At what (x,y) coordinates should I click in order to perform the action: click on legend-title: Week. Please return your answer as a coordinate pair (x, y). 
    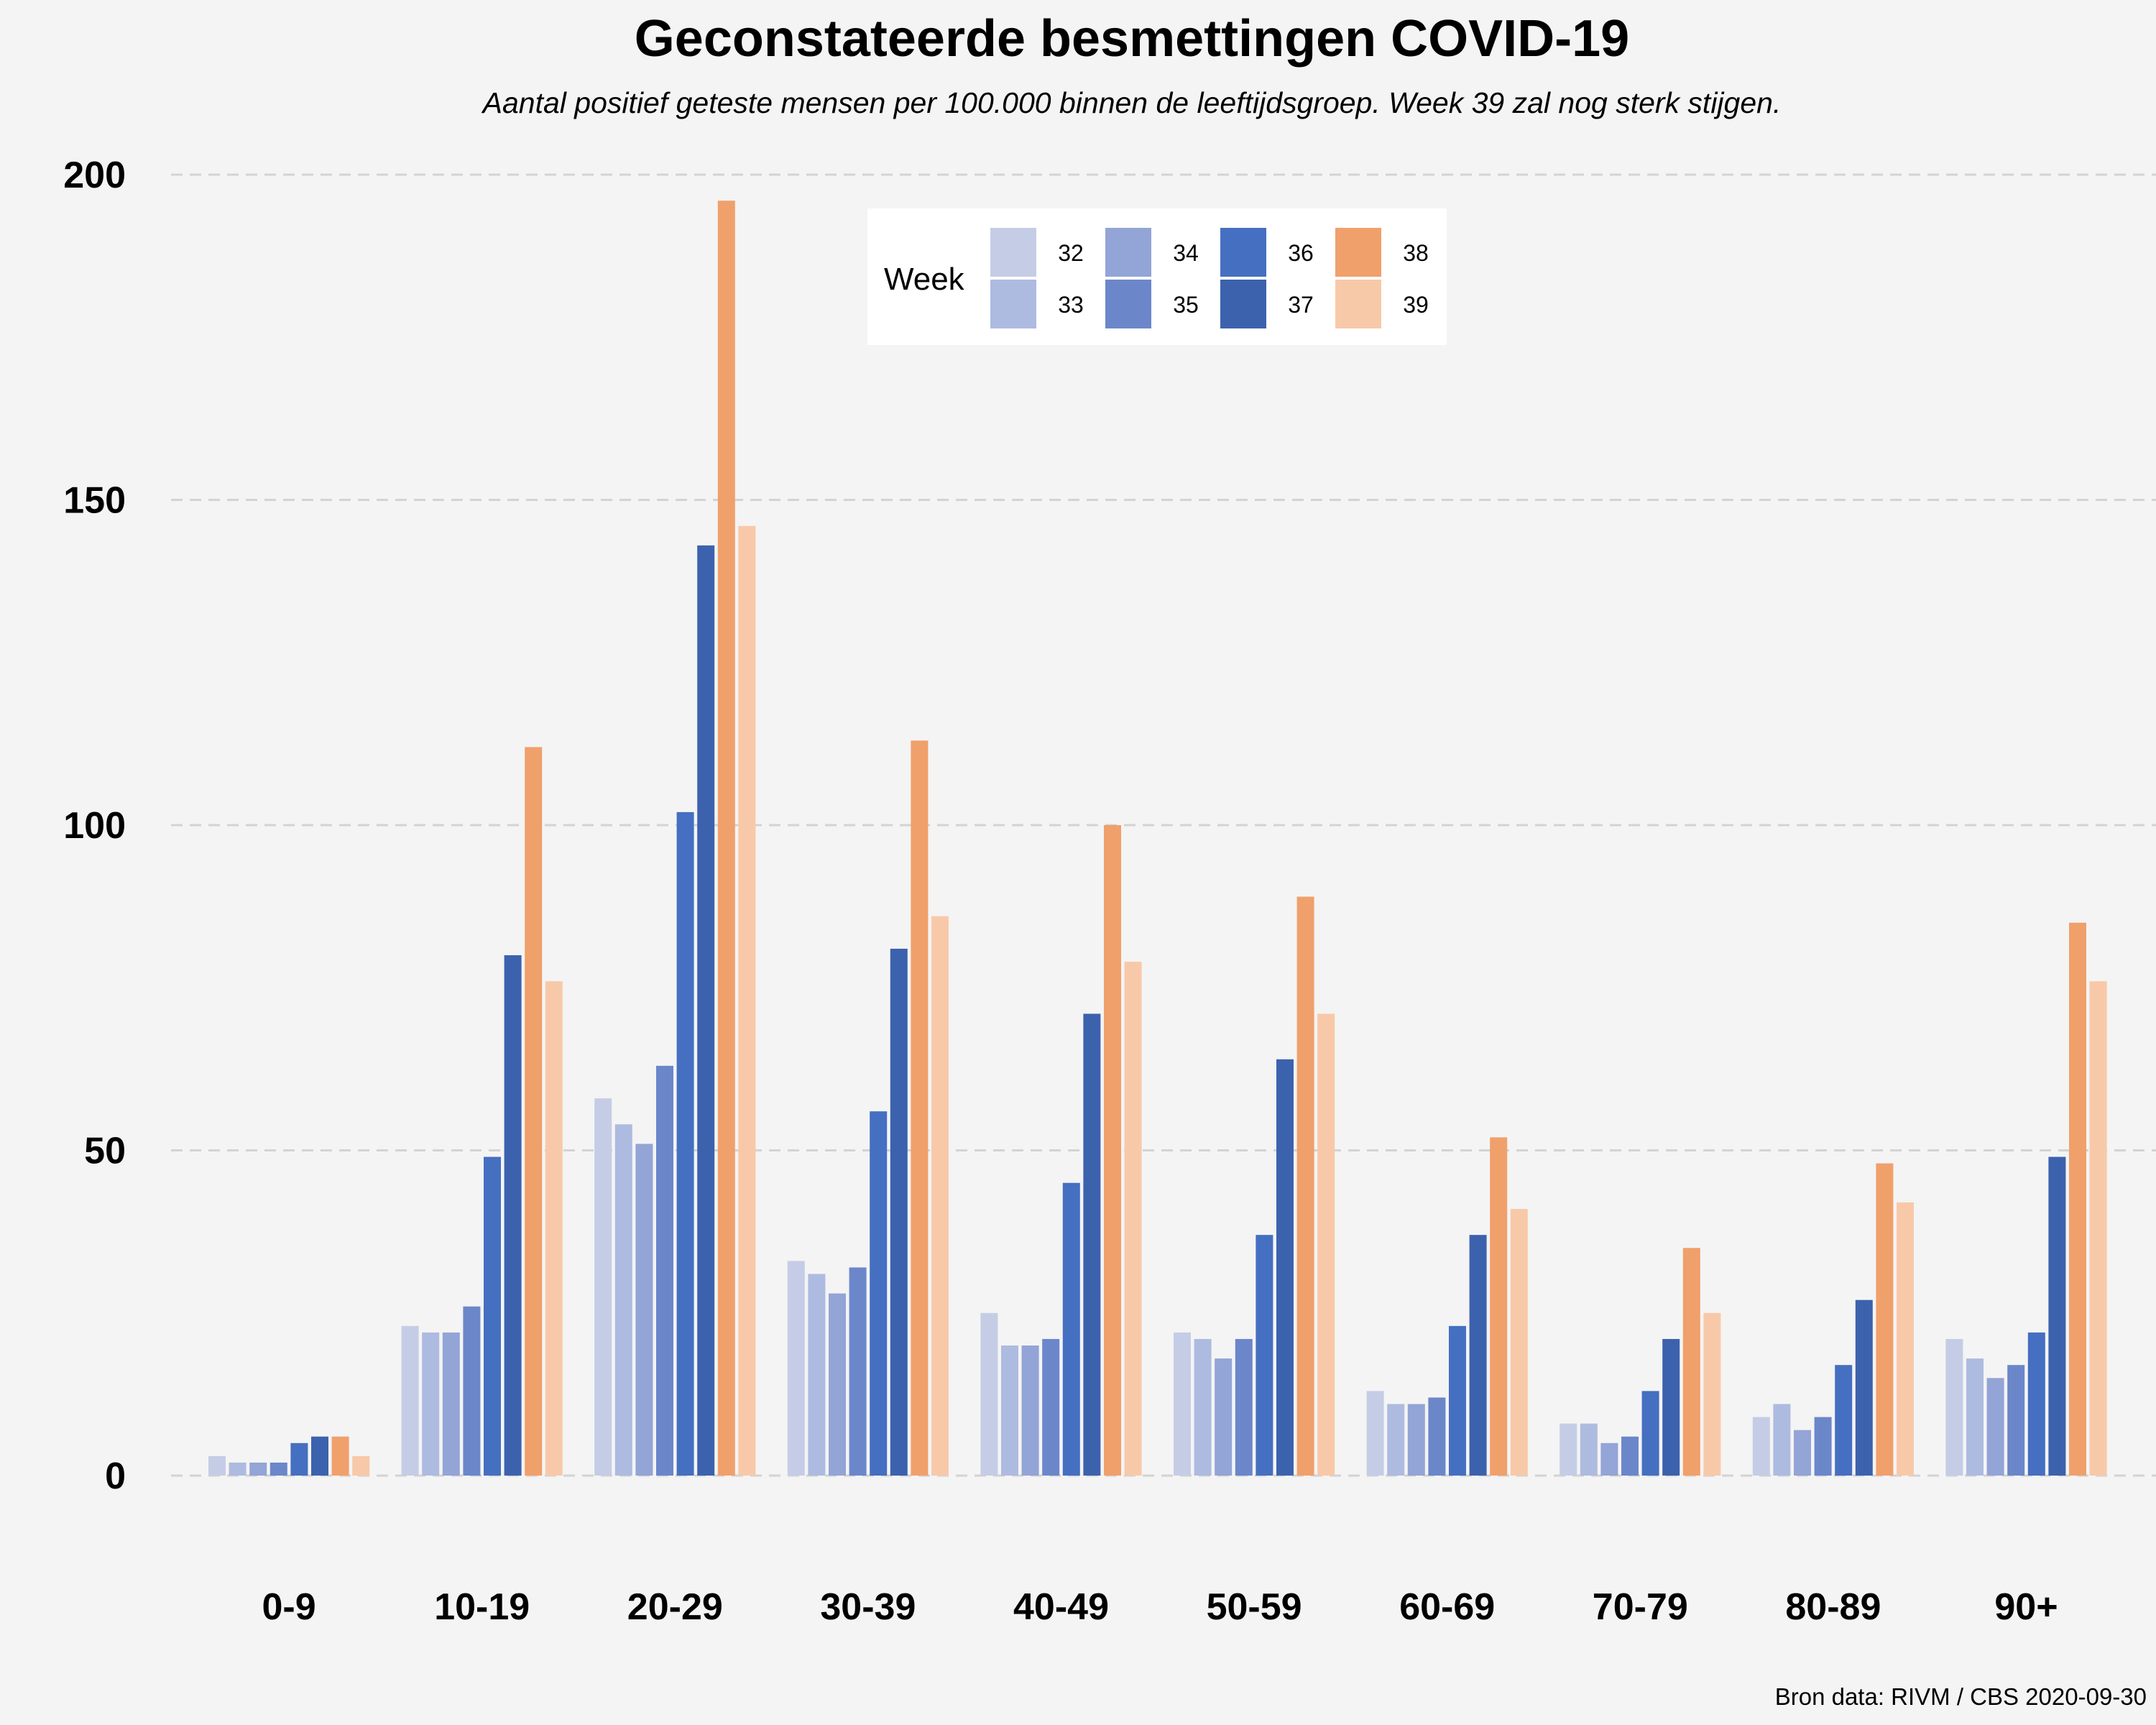
    Looking at the image, I should click on (924, 279).